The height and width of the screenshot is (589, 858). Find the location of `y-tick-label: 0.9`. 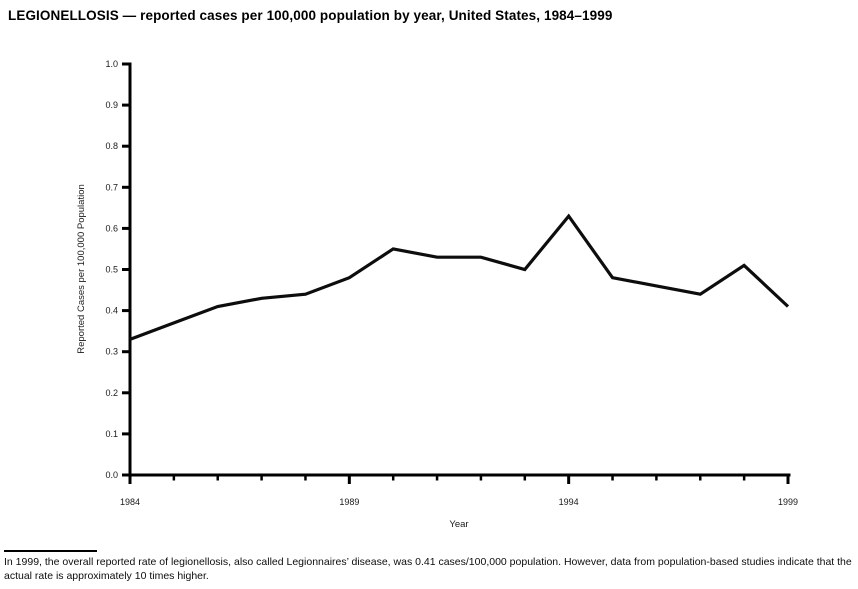

y-tick-label: 0.9 is located at coordinates (111, 105).